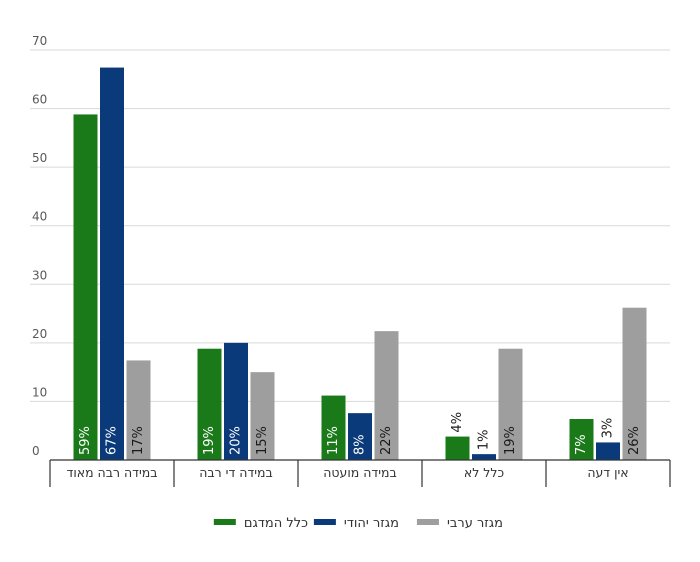 Image resolution: width=700 pixels, height=562 pixels. I want to click on x-tick-label: אין דעה, so click(607, 472).